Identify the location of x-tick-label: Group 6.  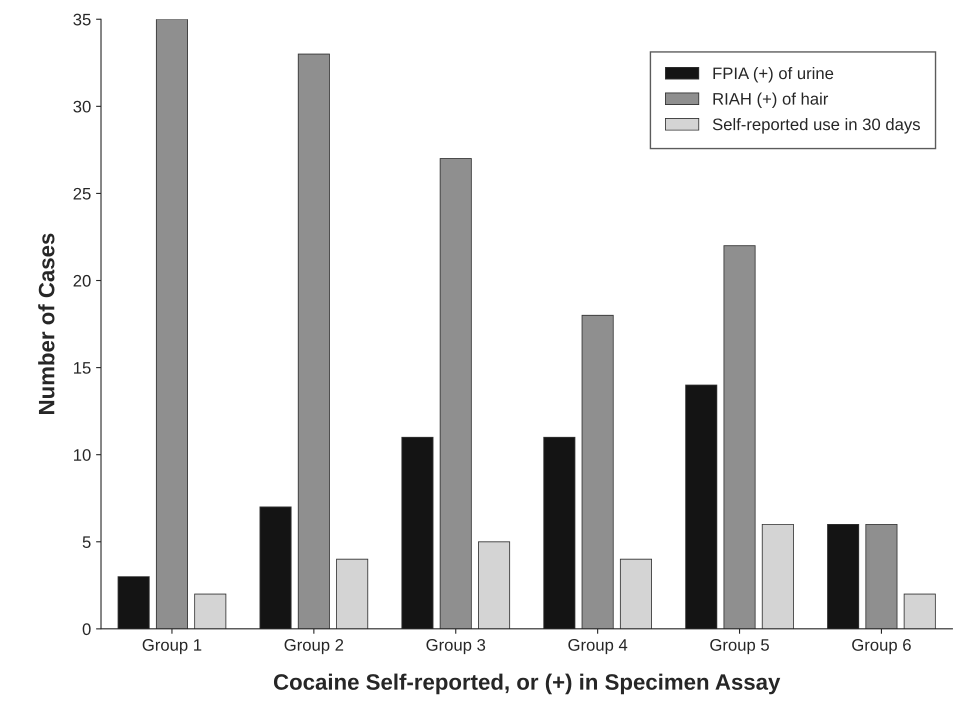
(881, 646).